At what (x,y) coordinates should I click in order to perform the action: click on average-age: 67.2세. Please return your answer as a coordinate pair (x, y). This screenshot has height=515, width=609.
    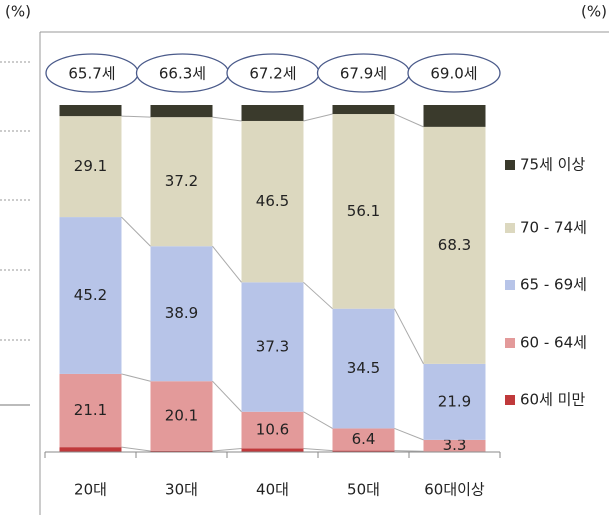
    Looking at the image, I should click on (272, 74).